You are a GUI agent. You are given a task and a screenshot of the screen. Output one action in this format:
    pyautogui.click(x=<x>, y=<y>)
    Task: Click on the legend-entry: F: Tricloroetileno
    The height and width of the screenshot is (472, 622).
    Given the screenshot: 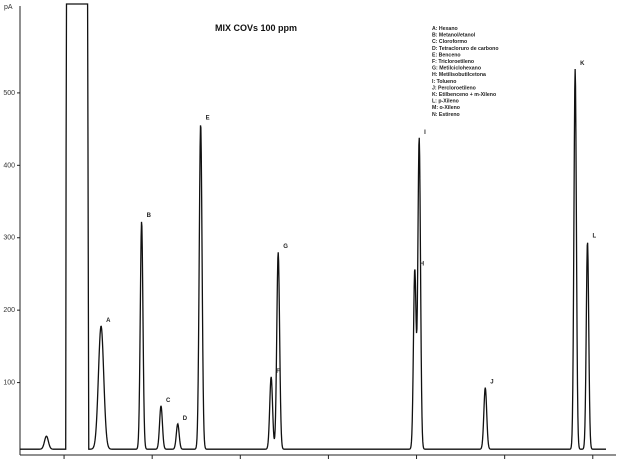 What is the action you would take?
    pyautogui.click(x=453, y=62)
    